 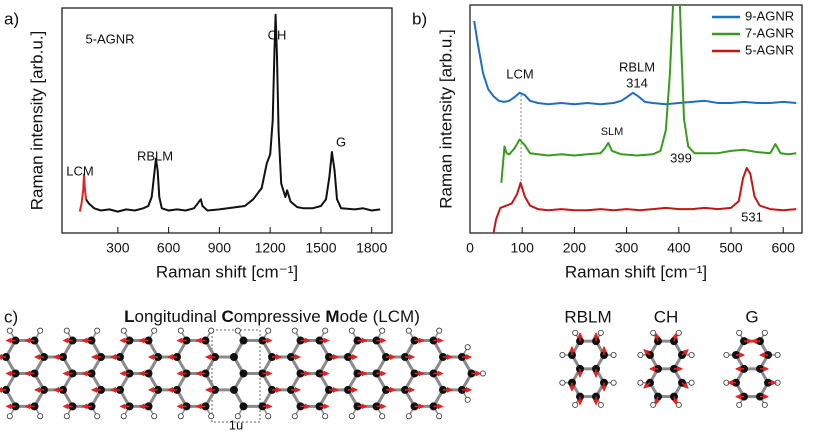 I want to click on x-tick-label: 1500, so click(x=320, y=248).